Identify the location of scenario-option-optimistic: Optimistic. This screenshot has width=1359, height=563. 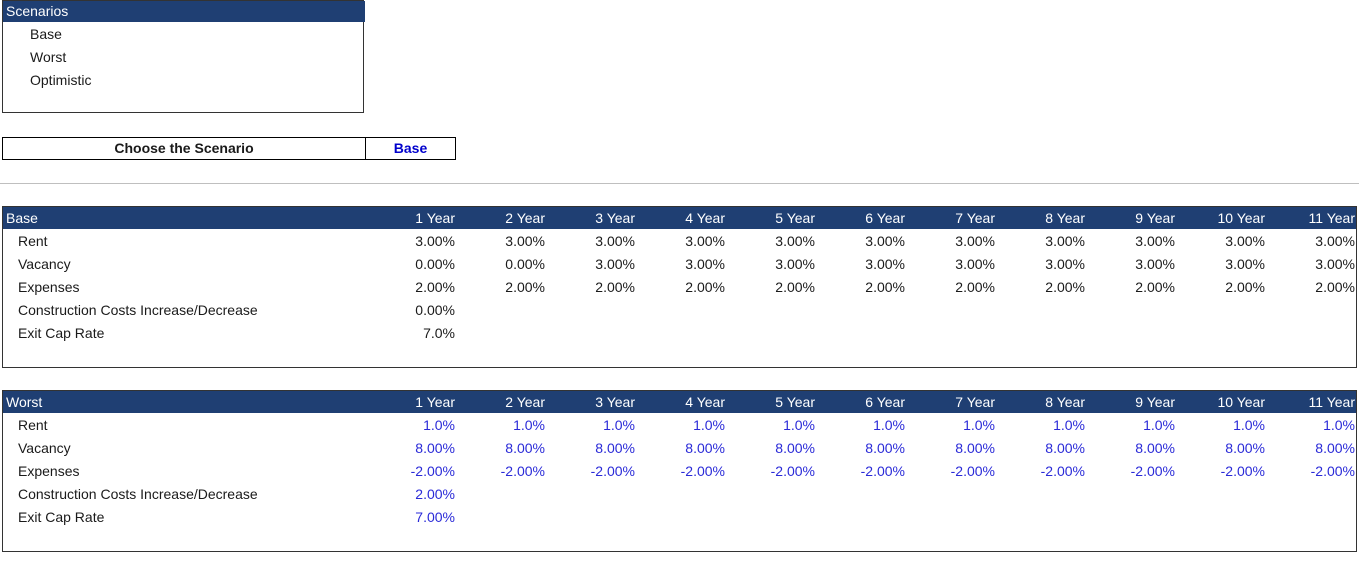
(61, 80).